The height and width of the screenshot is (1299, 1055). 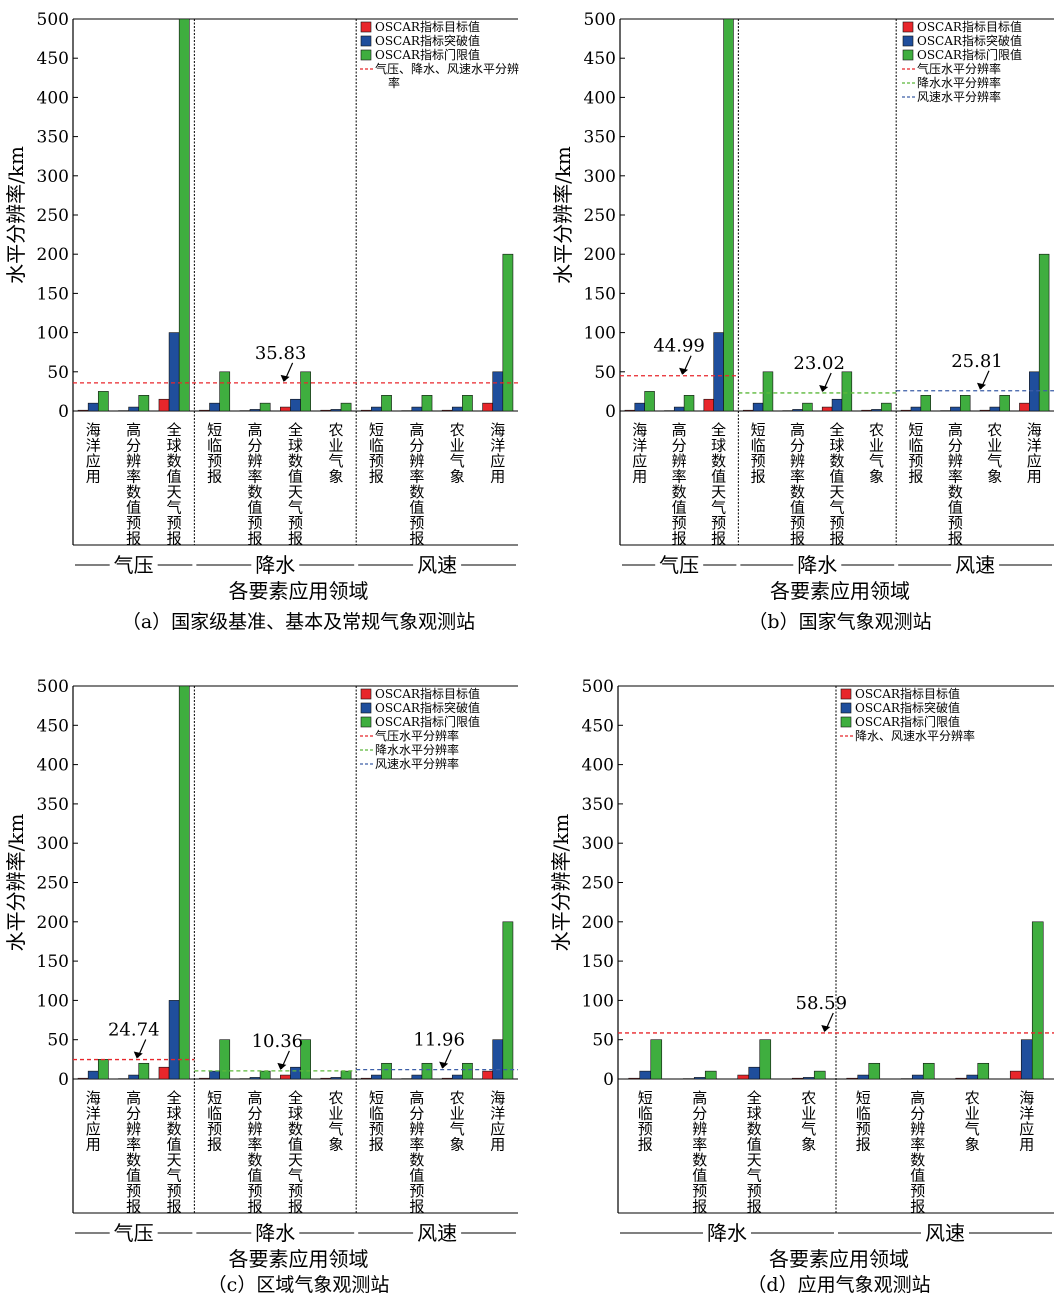 What do you see at coordinates (427, 54) in the screenshot?
I see `legend-text: OSCAR指标门限值` at bounding box center [427, 54].